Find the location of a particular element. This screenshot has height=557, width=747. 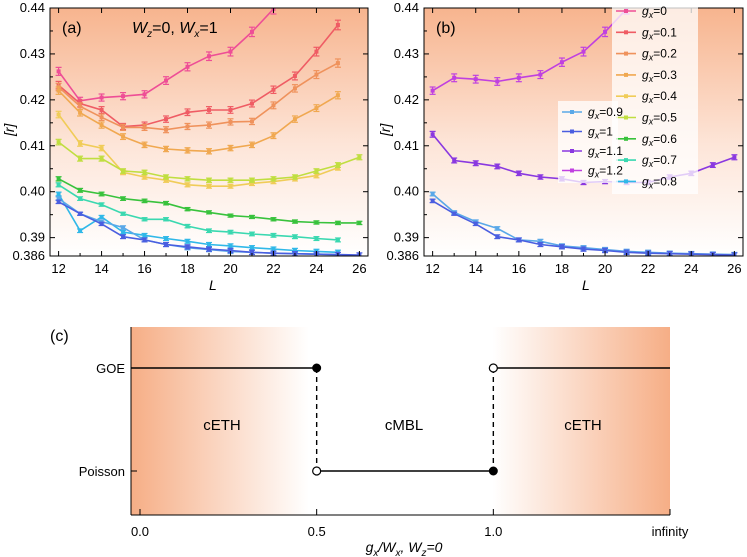

y-tick-label: 0.43 is located at coordinates (406, 53).